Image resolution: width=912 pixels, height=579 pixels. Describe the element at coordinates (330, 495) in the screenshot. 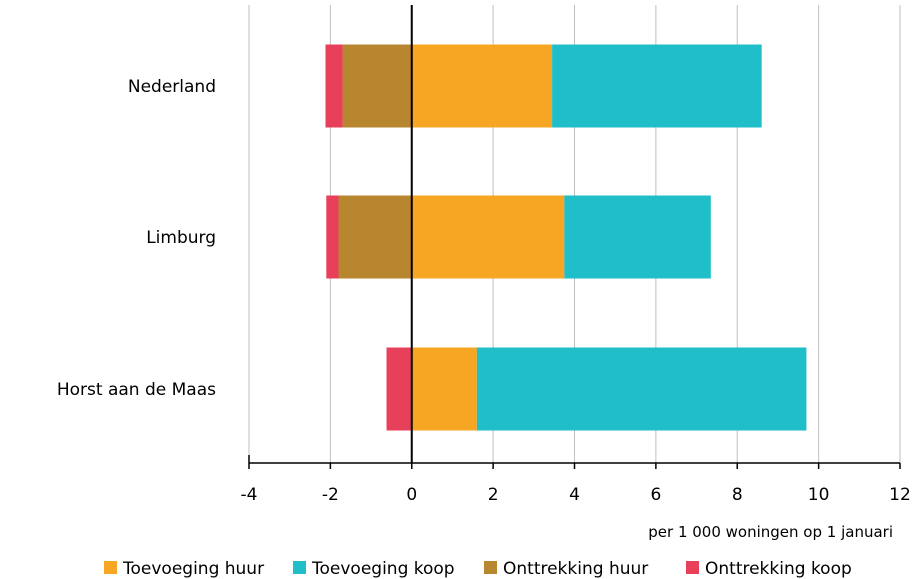

I see `x-tick-label: -2` at that location.